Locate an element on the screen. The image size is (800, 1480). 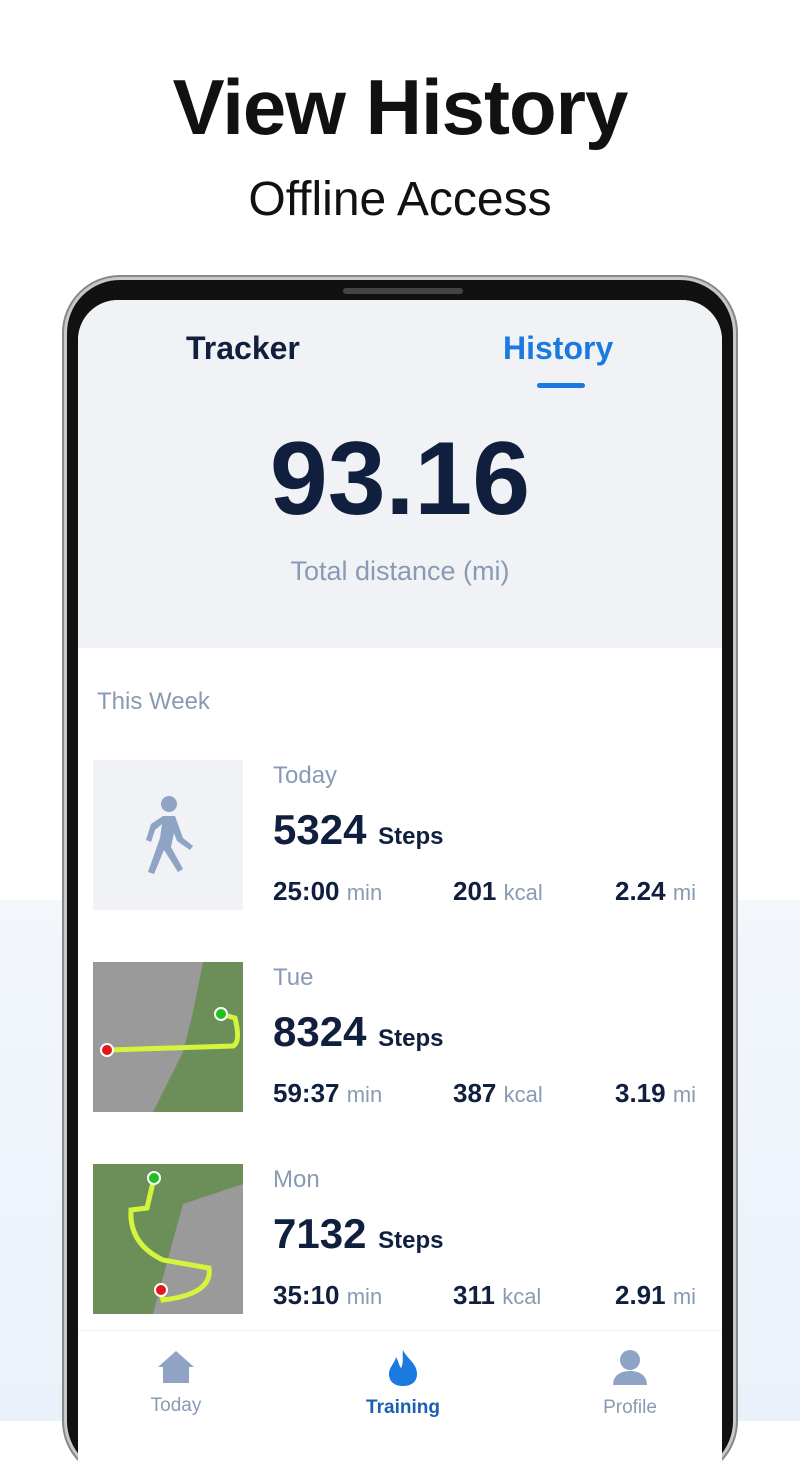
bottom-nav: Today Training Profile is located at coordinates (400, 1405).